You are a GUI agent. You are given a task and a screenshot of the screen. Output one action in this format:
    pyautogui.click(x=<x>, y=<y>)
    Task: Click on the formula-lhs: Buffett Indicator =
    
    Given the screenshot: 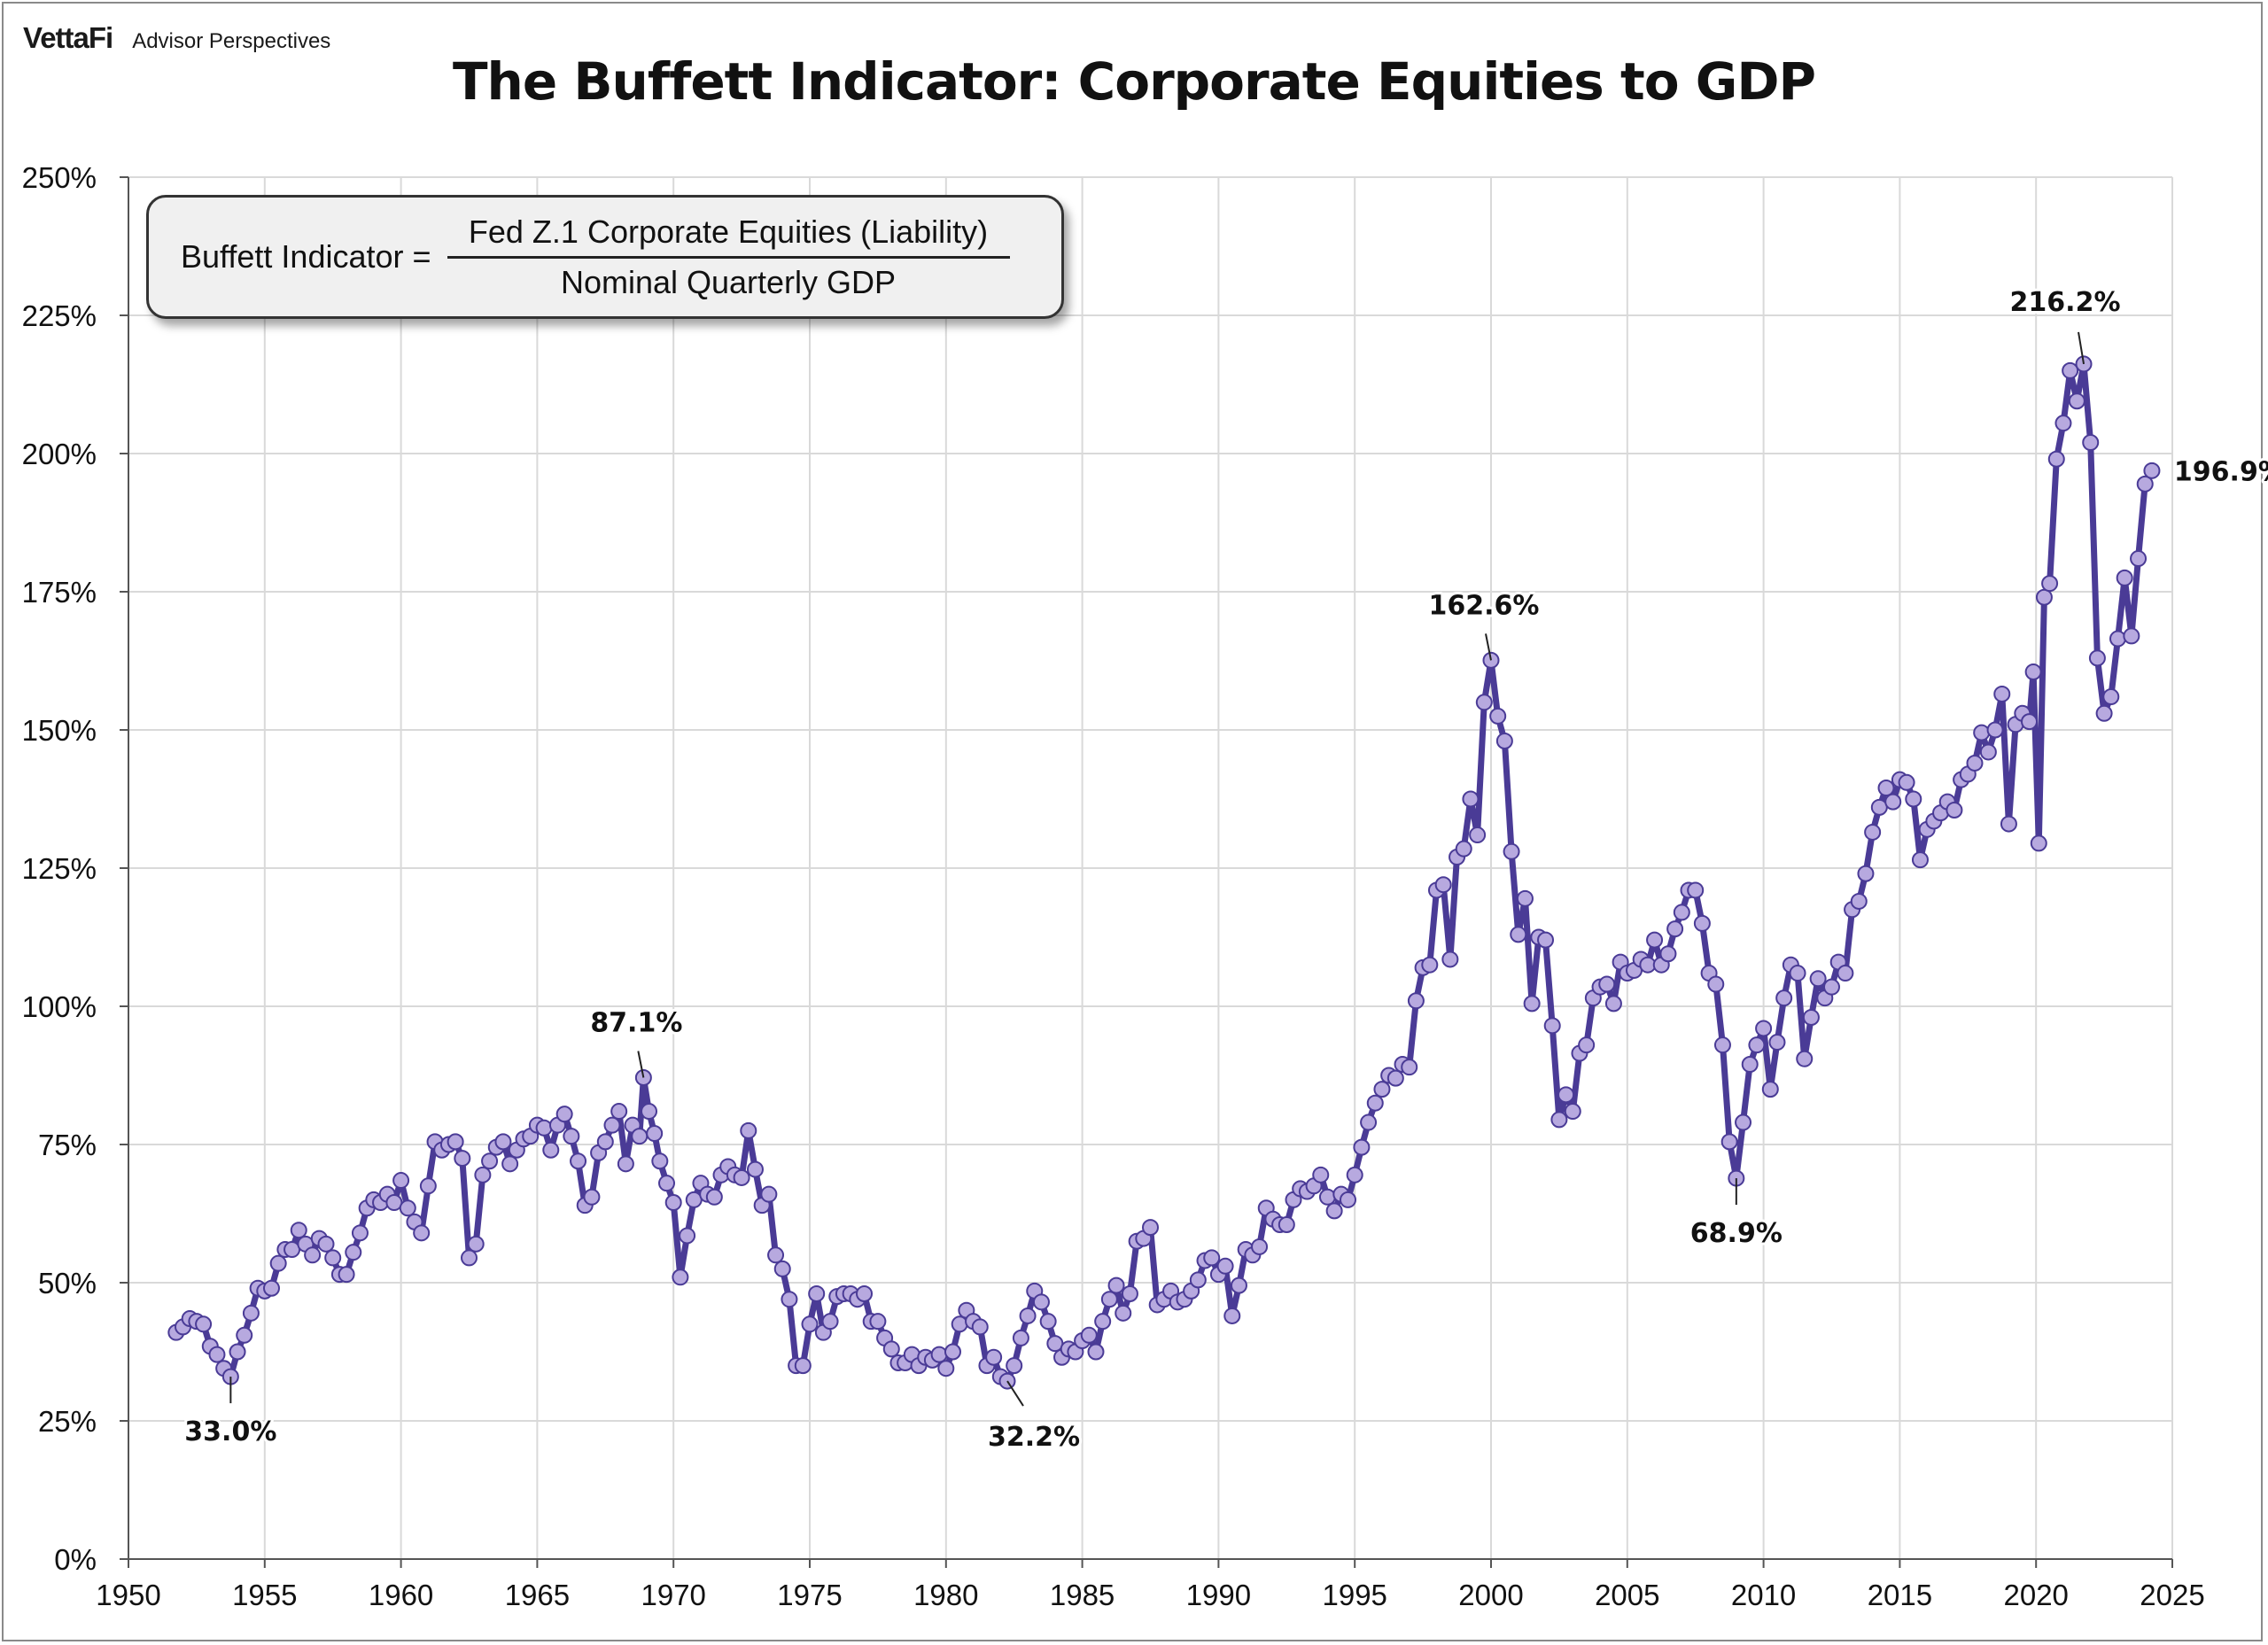 What is the action you would take?
    pyautogui.click(x=306, y=256)
    